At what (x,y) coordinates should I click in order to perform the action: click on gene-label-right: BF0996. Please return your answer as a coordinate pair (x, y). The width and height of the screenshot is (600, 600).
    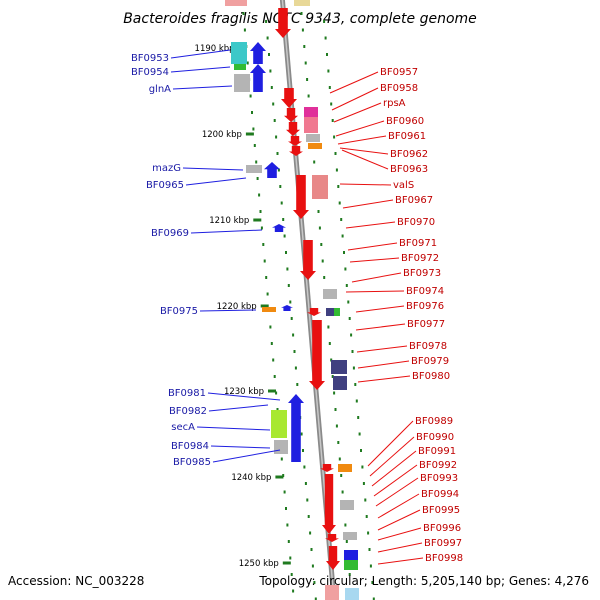
    Looking at the image, I should click on (442, 528).